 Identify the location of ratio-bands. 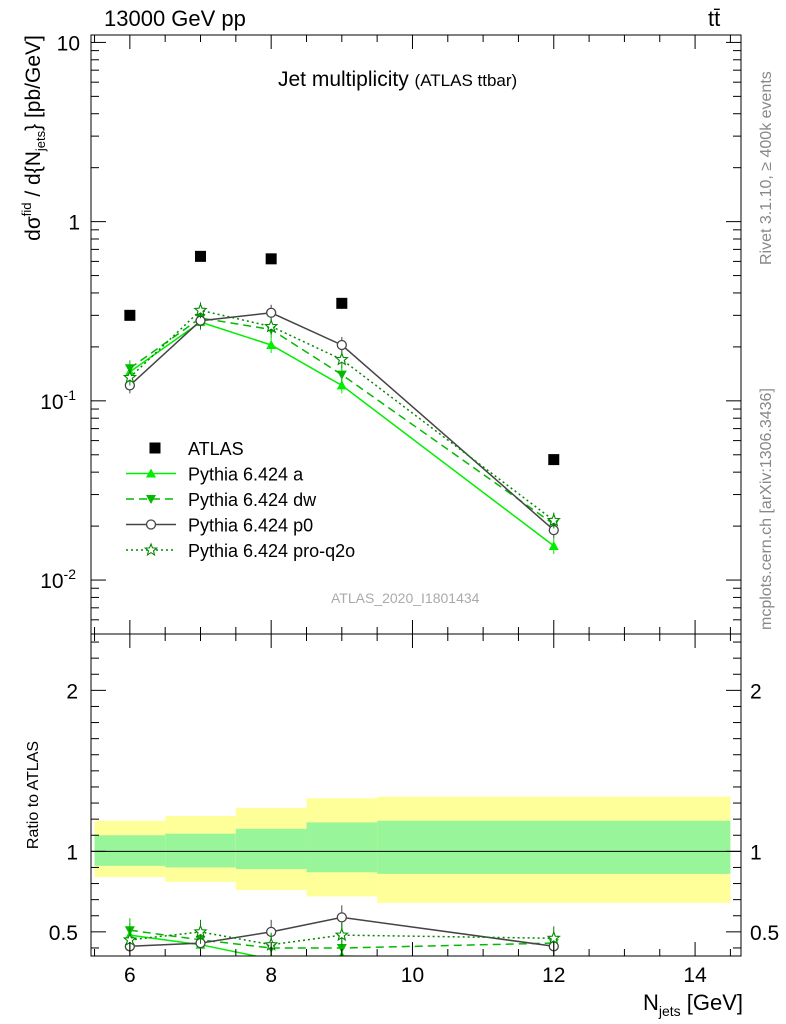
(412, 849).